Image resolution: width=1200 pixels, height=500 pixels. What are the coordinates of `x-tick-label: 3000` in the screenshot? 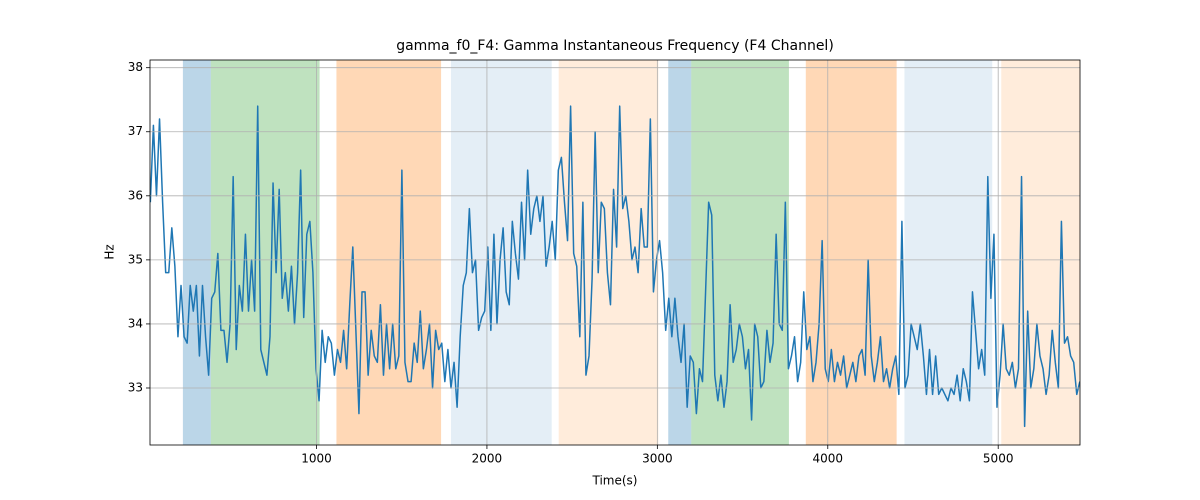 It's located at (657, 459).